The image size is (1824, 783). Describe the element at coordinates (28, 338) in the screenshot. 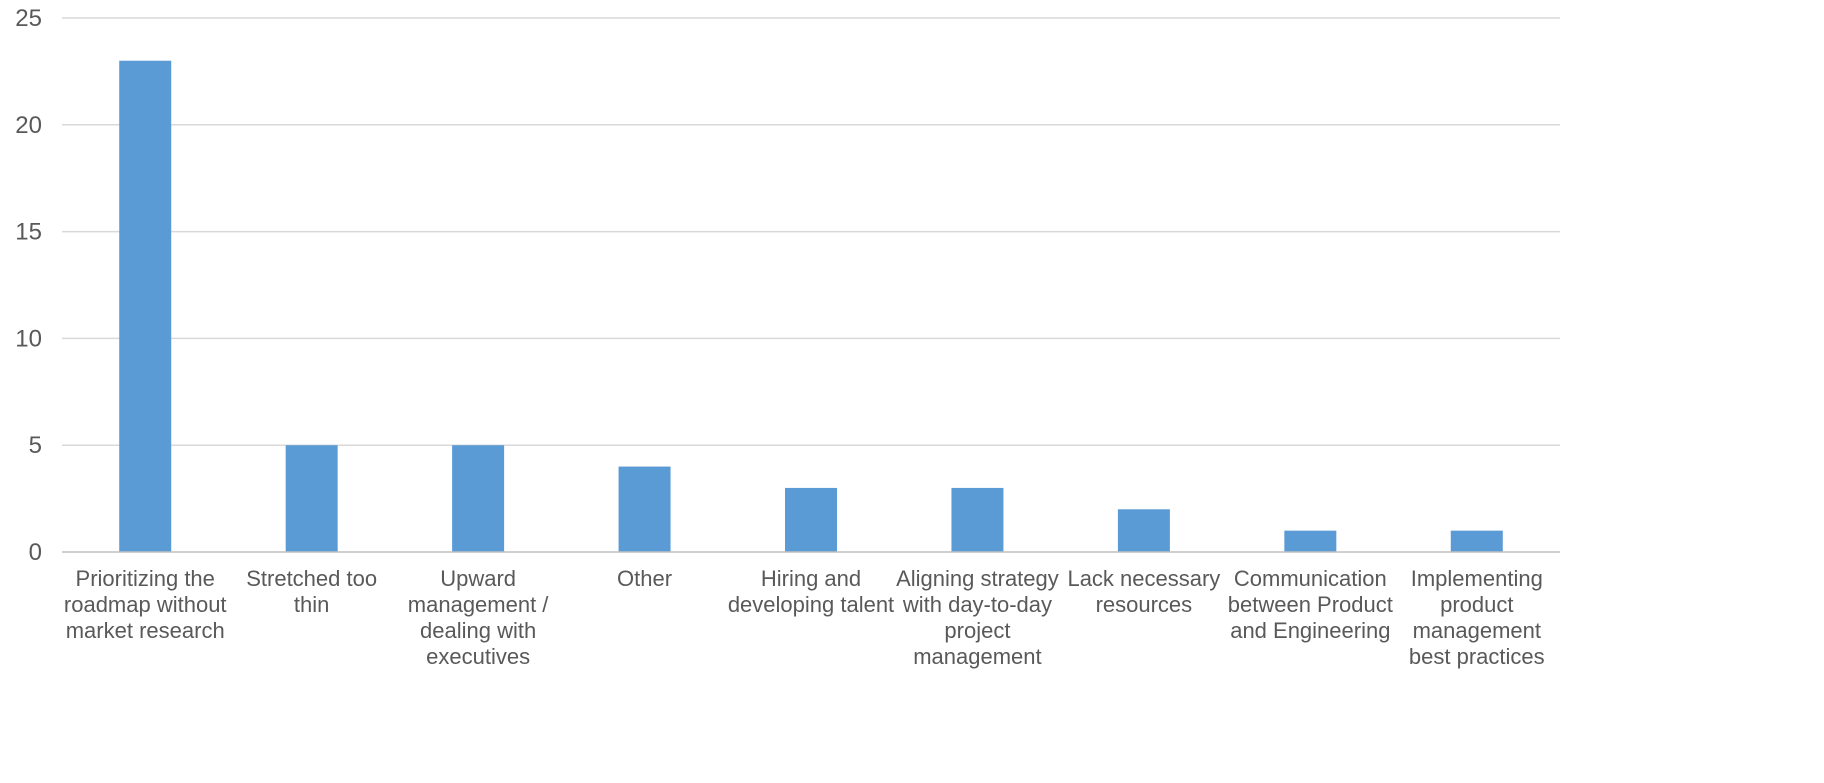

I see `y-tick-label: 10` at that location.